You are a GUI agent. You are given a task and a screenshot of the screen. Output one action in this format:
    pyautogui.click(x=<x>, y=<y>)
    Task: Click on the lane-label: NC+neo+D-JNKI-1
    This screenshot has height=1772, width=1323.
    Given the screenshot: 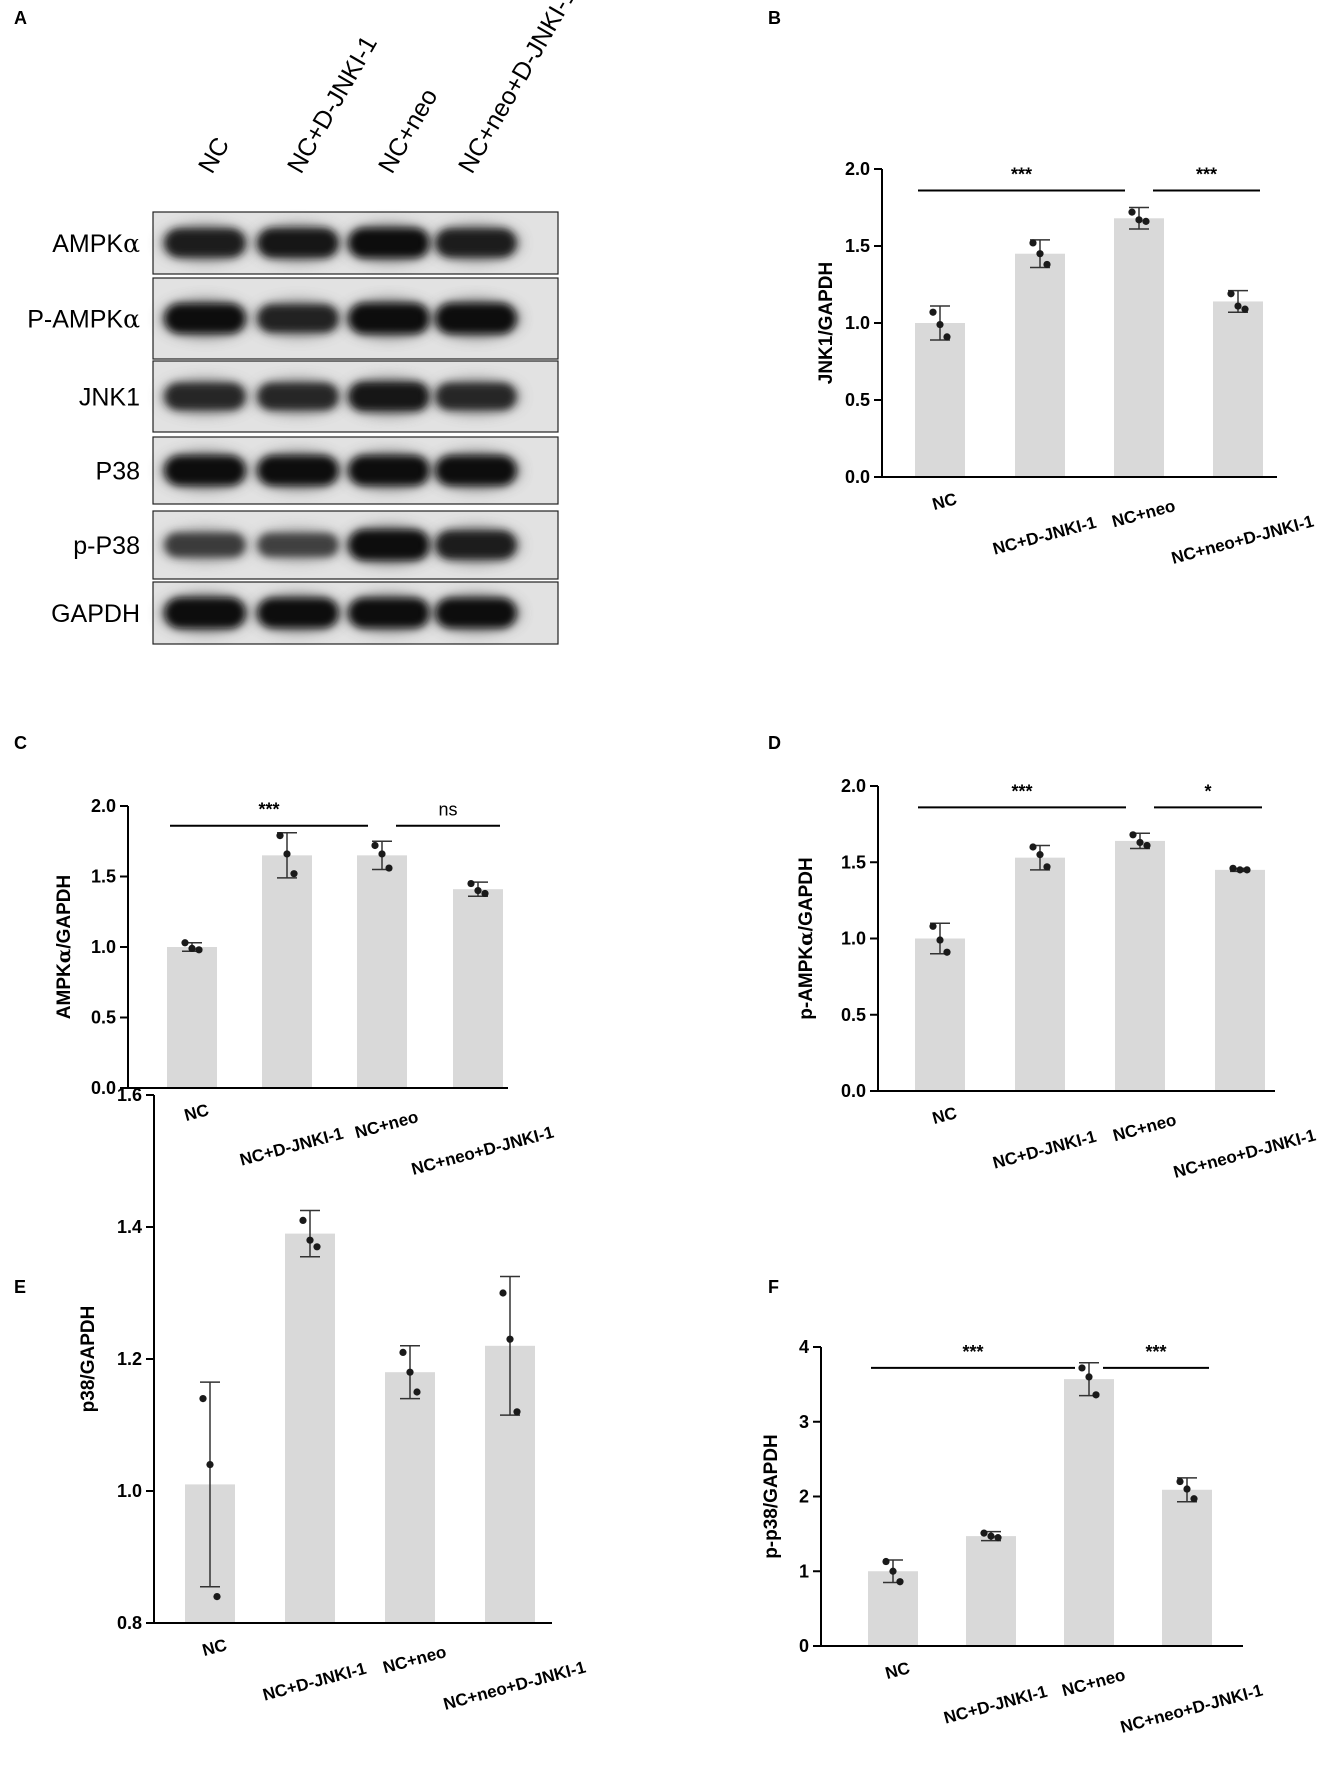 What is the action you would take?
    pyautogui.click(x=517, y=89)
    